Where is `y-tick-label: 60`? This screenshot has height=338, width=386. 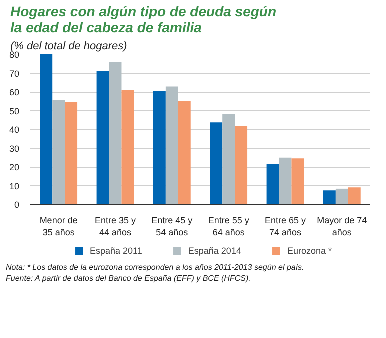 y-tick-label: 60 is located at coordinates (14, 93).